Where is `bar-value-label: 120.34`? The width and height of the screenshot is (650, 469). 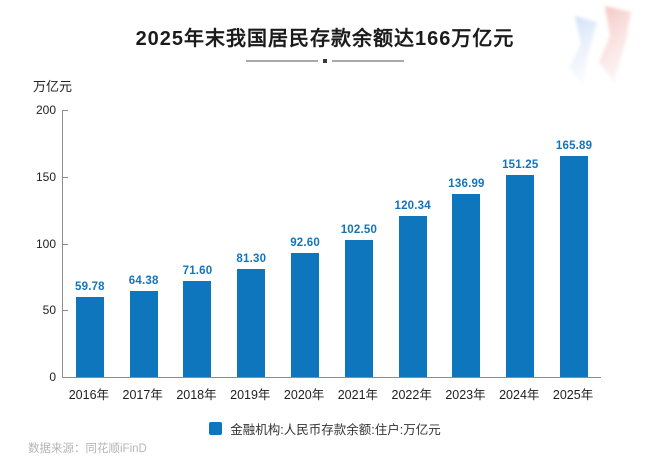 bar-value-label: 120.34 is located at coordinates (412, 206).